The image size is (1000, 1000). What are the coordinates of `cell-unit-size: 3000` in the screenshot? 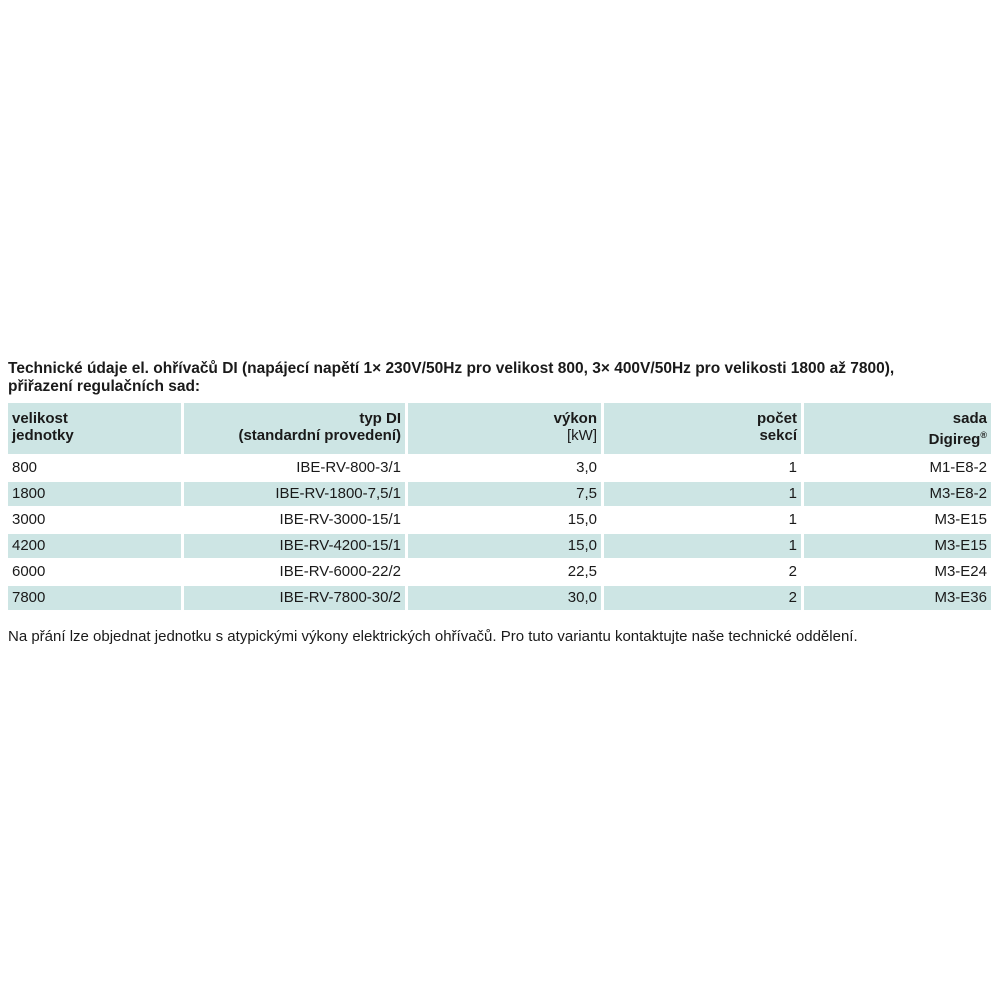 It's located at (94, 521).